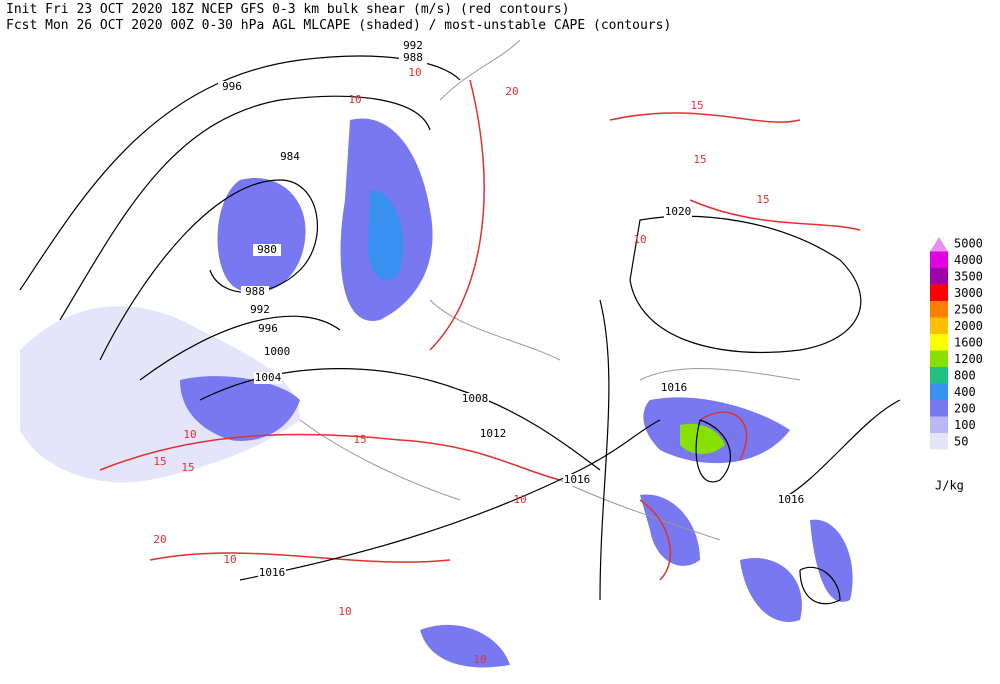 The height and width of the screenshot is (684, 1000). What do you see at coordinates (965, 375) in the screenshot?
I see `legend-label: 800` at bounding box center [965, 375].